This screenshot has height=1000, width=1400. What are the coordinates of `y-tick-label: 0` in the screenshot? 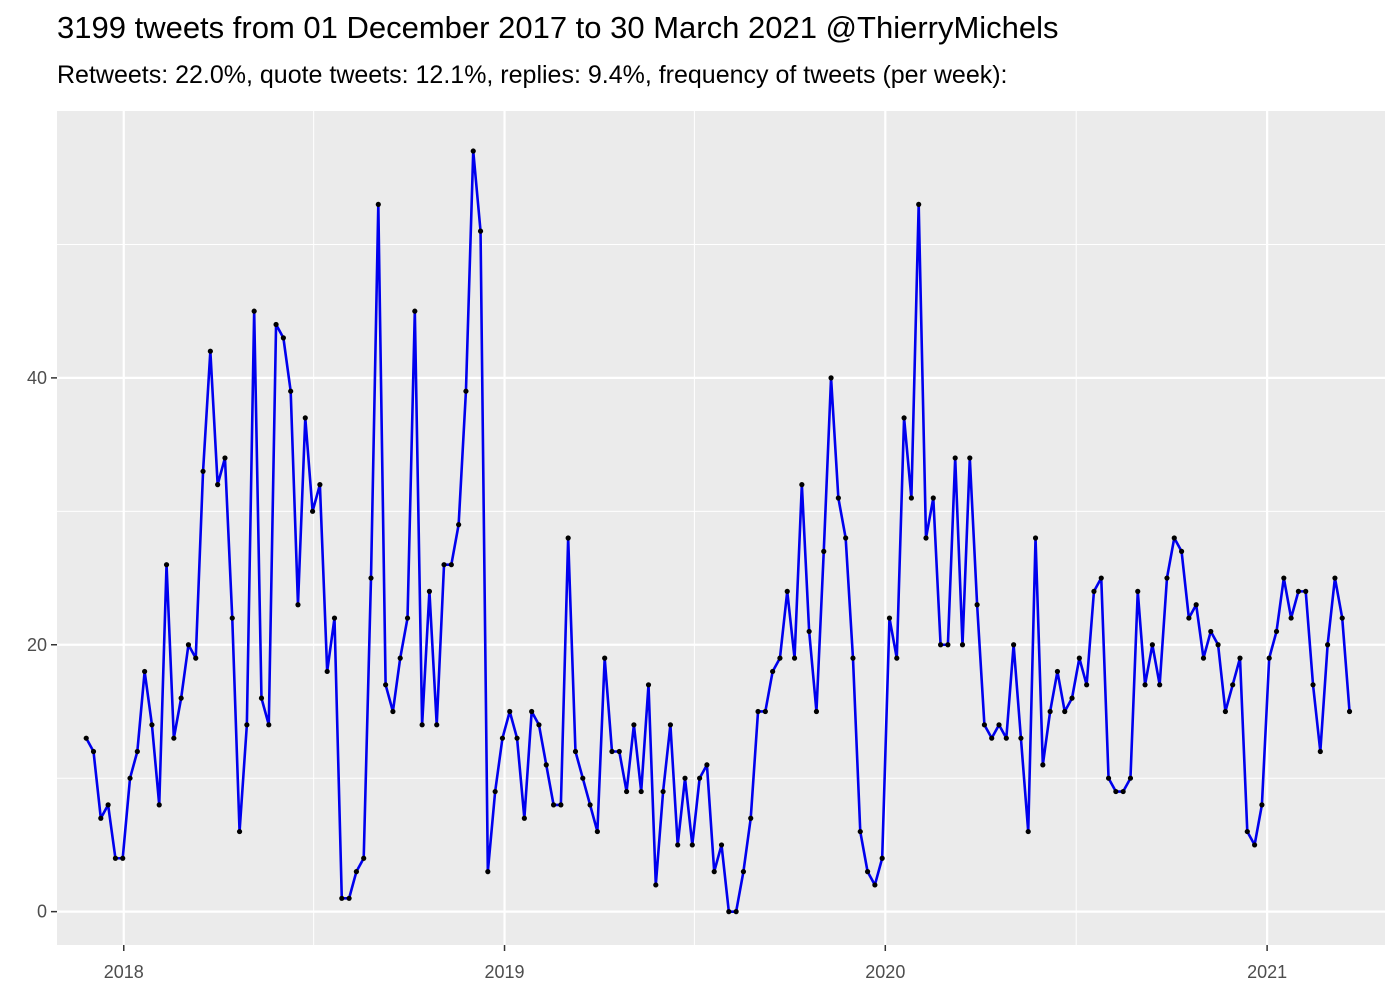 It's located at (42, 912).